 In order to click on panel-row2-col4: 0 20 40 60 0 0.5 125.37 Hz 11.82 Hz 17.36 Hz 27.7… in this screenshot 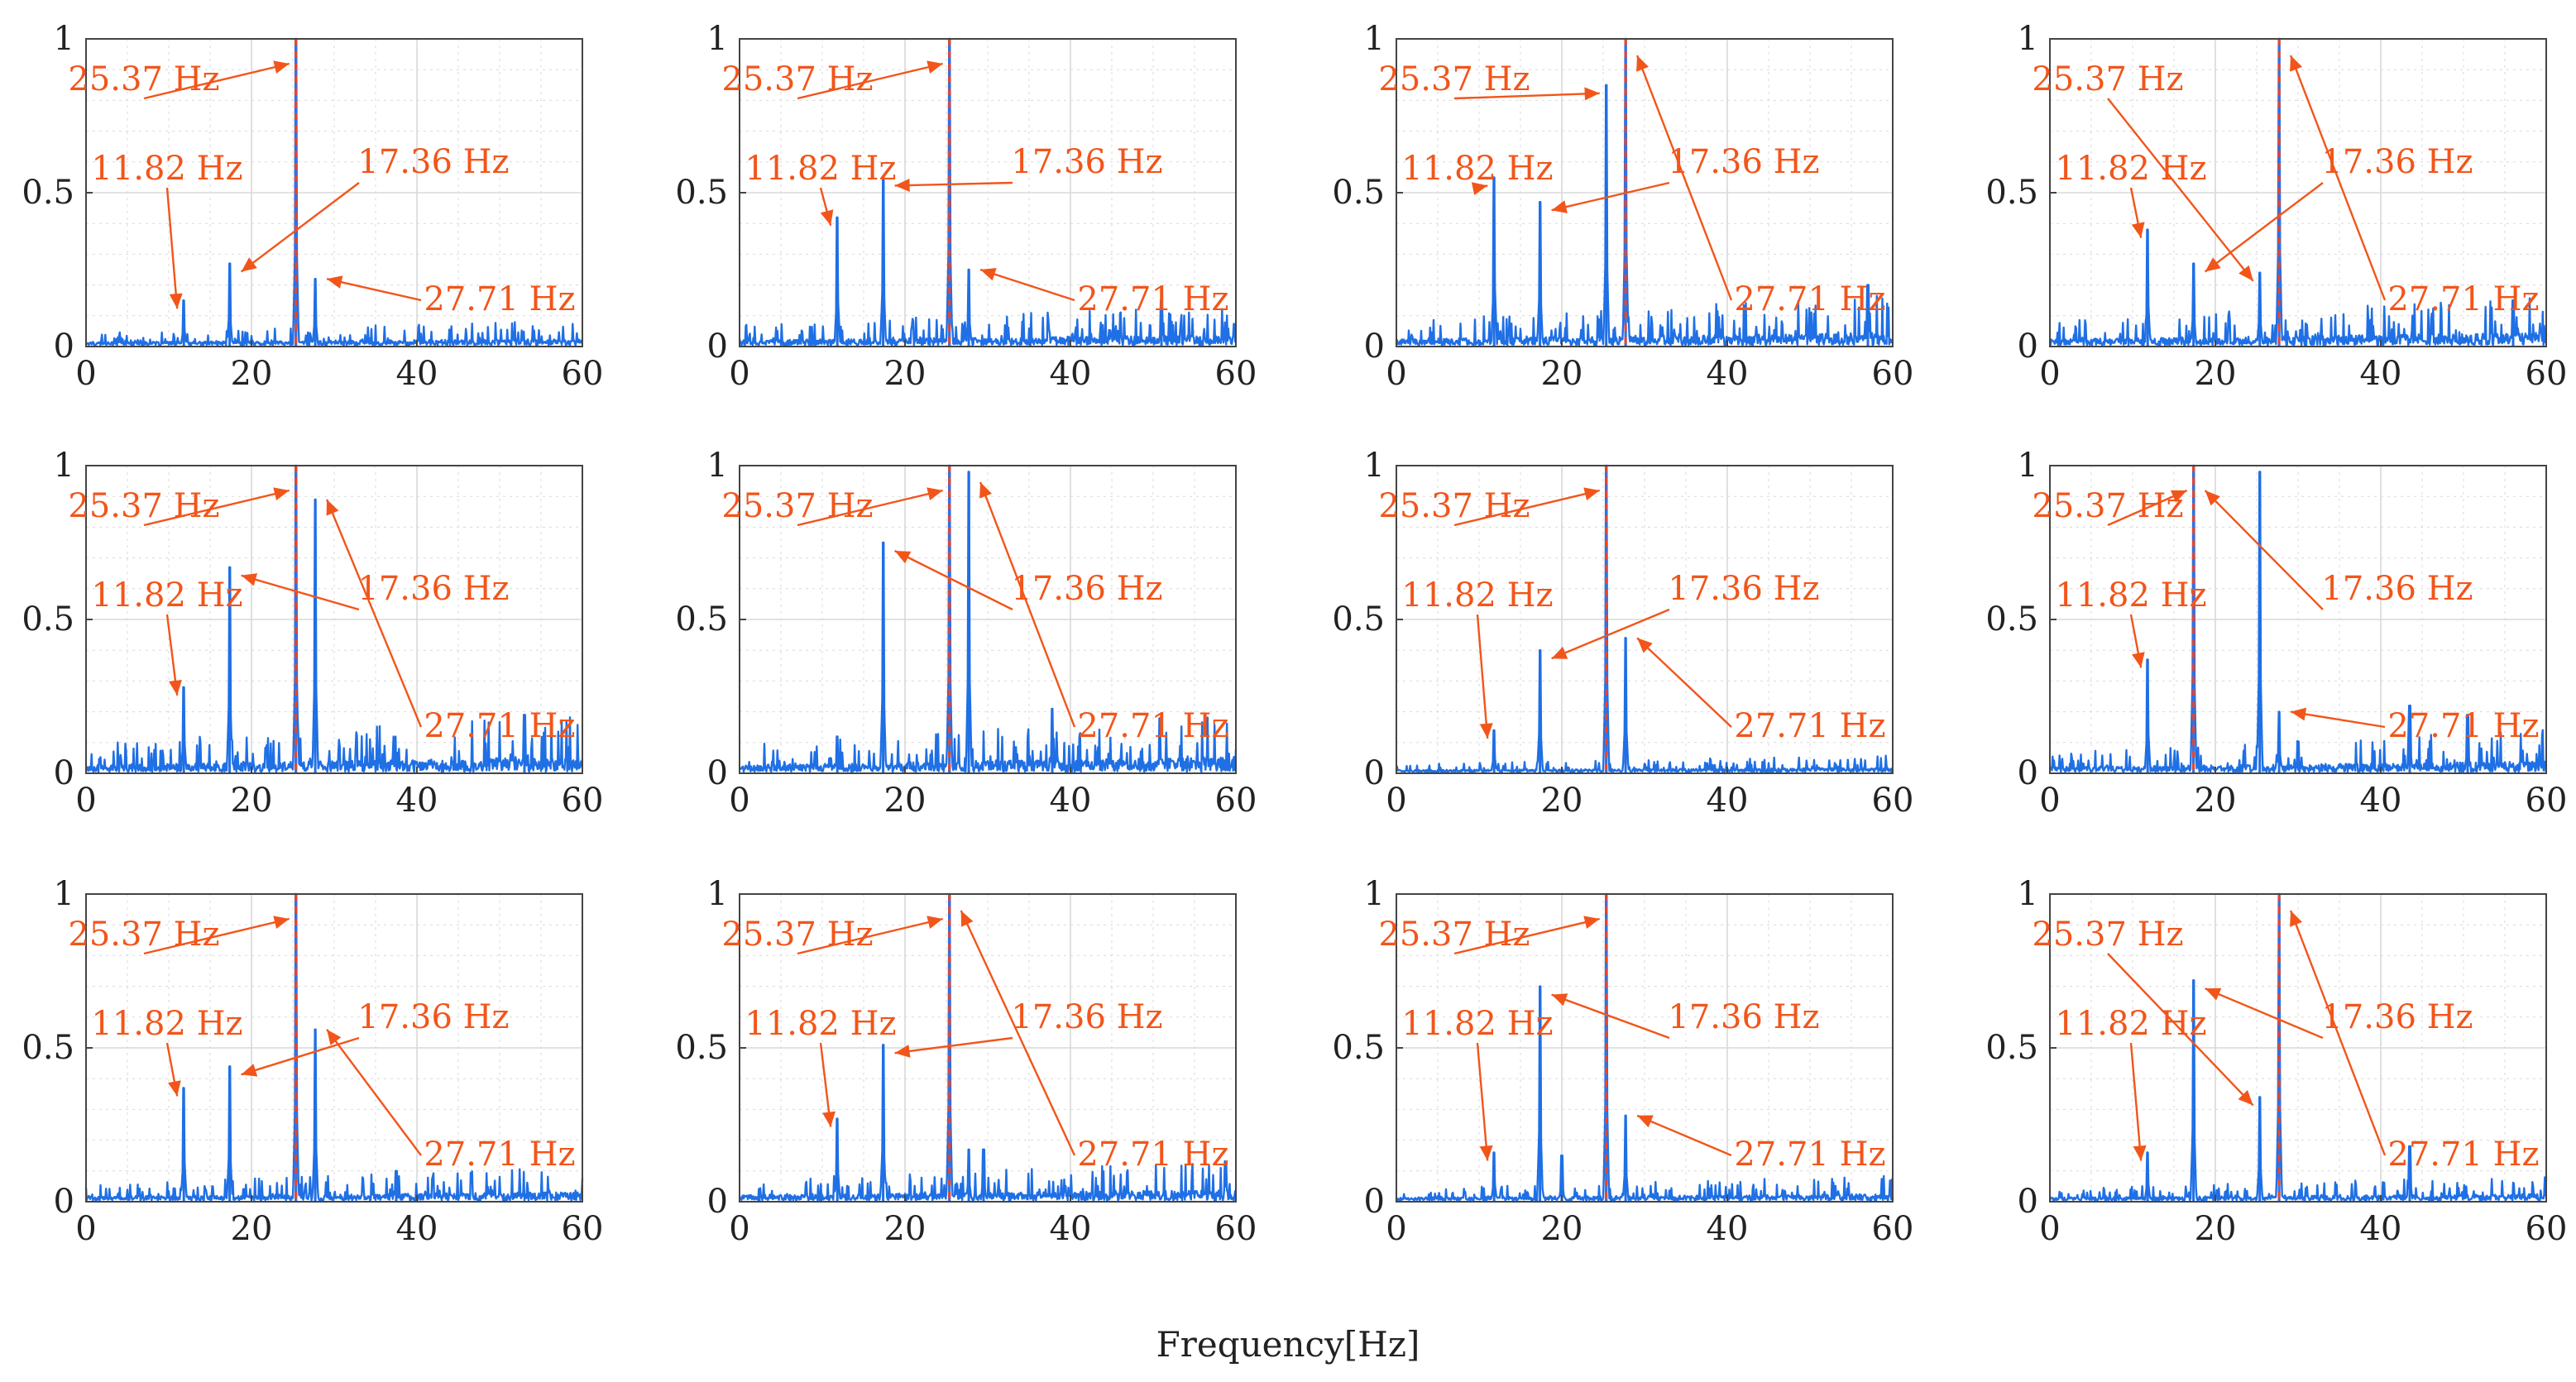, I will do `click(2276, 633)`.